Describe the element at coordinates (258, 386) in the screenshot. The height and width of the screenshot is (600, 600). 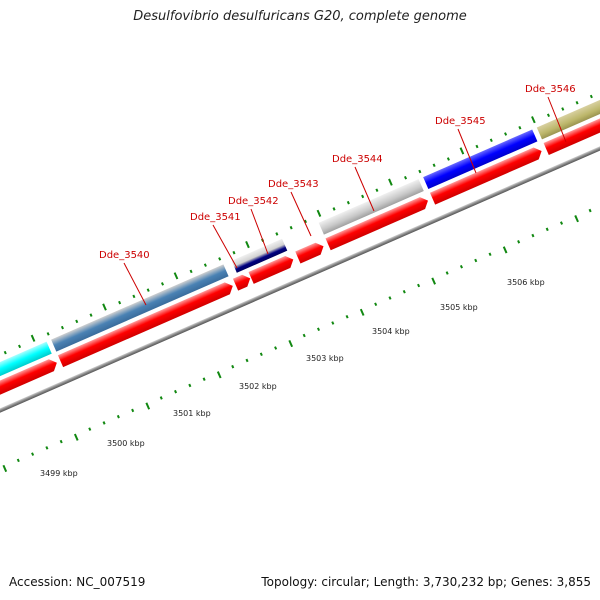
I see `scale-label: 3502 kbp` at that location.